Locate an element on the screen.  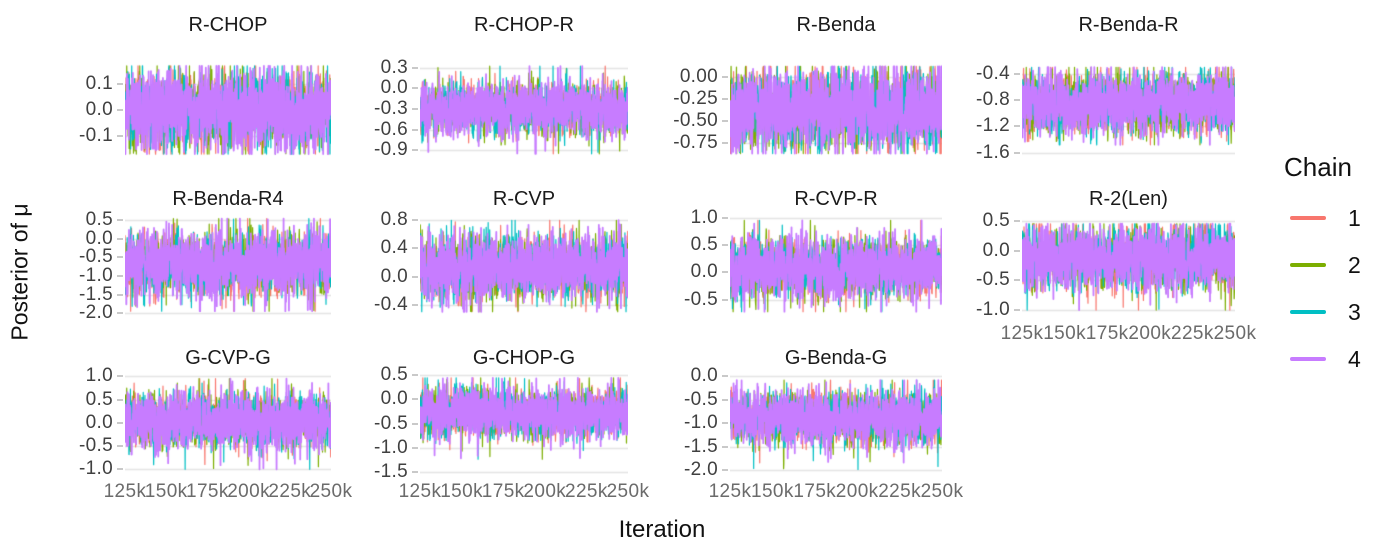
legend-entry: 2 is located at coordinates (1325, 265).